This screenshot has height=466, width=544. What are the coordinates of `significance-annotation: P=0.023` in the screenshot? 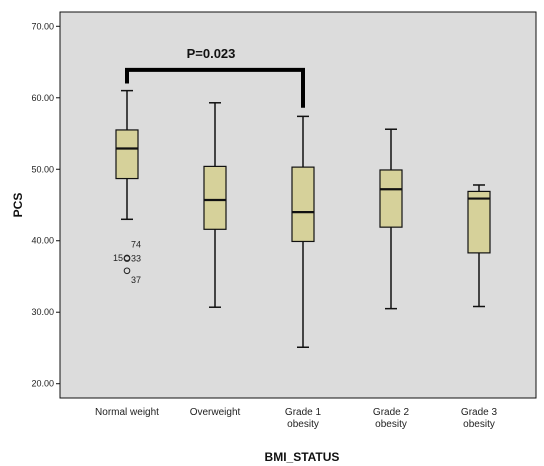 It's located at (215, 77).